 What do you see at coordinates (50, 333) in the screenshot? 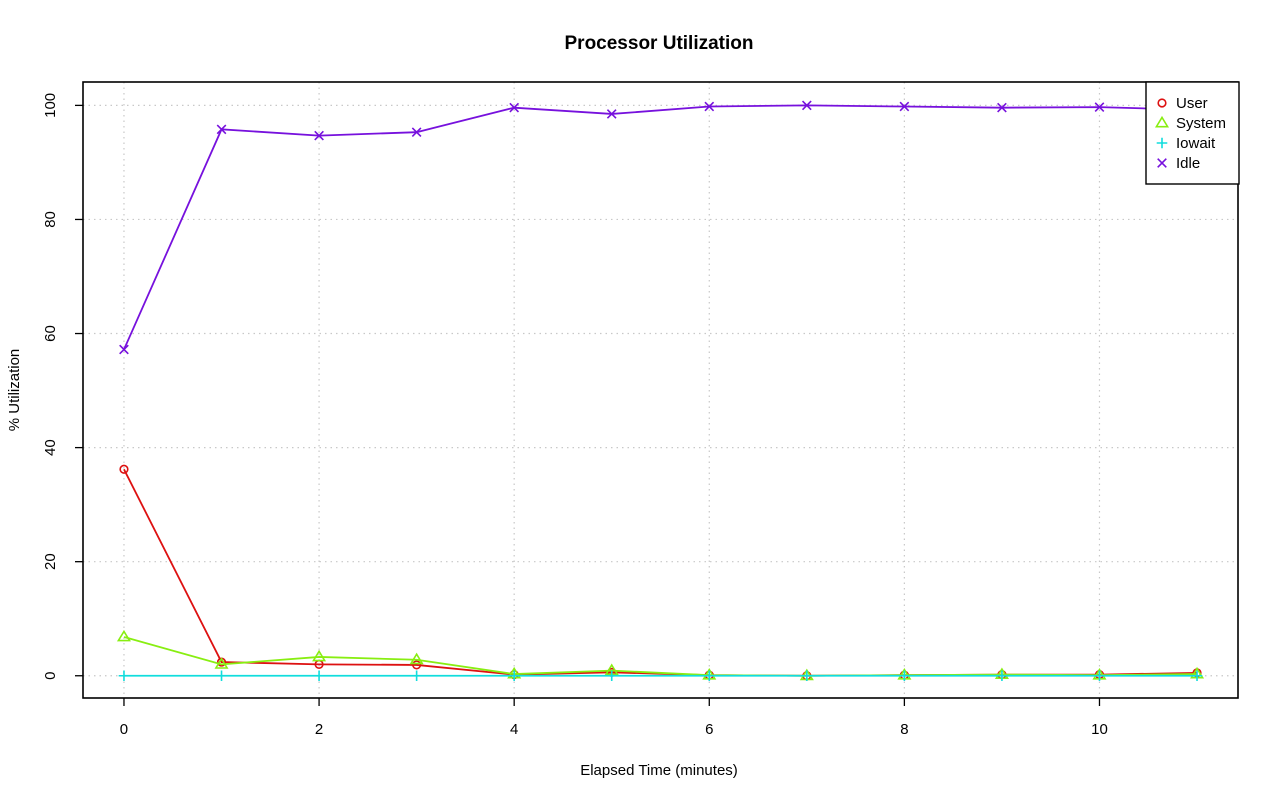
I see `y-tick-label: 60` at bounding box center [50, 333].